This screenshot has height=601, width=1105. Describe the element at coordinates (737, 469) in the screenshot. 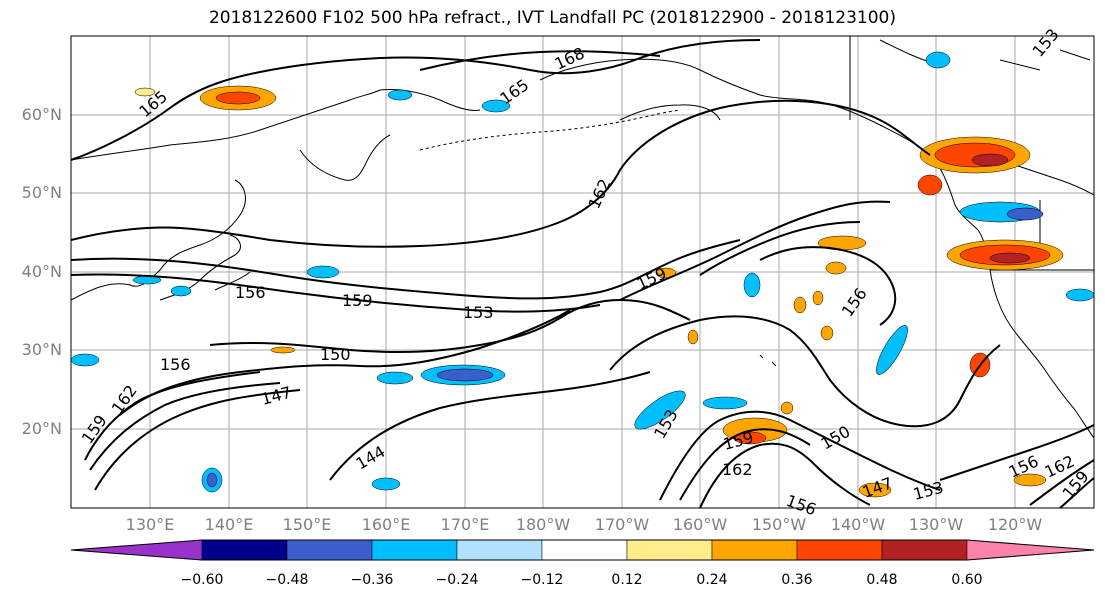

I see `contour-label: 162` at that location.